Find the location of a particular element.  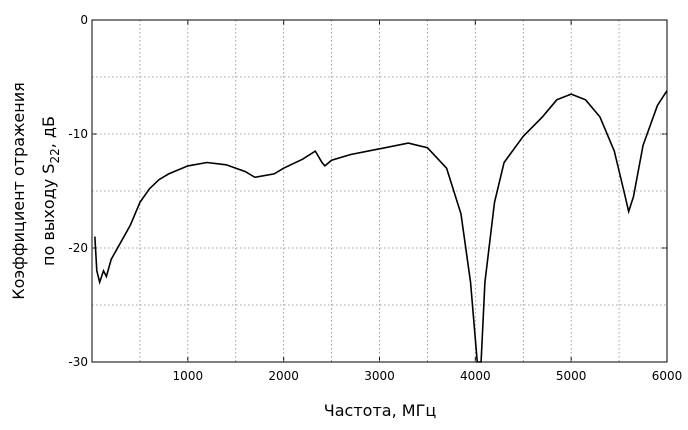

x-tick-label: 2000 is located at coordinates (283, 376).